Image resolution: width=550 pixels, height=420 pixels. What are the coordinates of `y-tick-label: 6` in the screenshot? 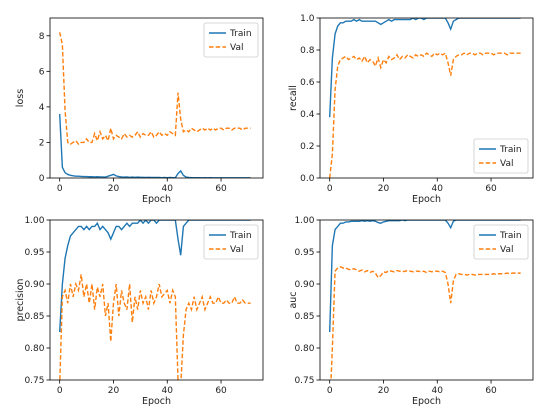 It's located at (42, 73).